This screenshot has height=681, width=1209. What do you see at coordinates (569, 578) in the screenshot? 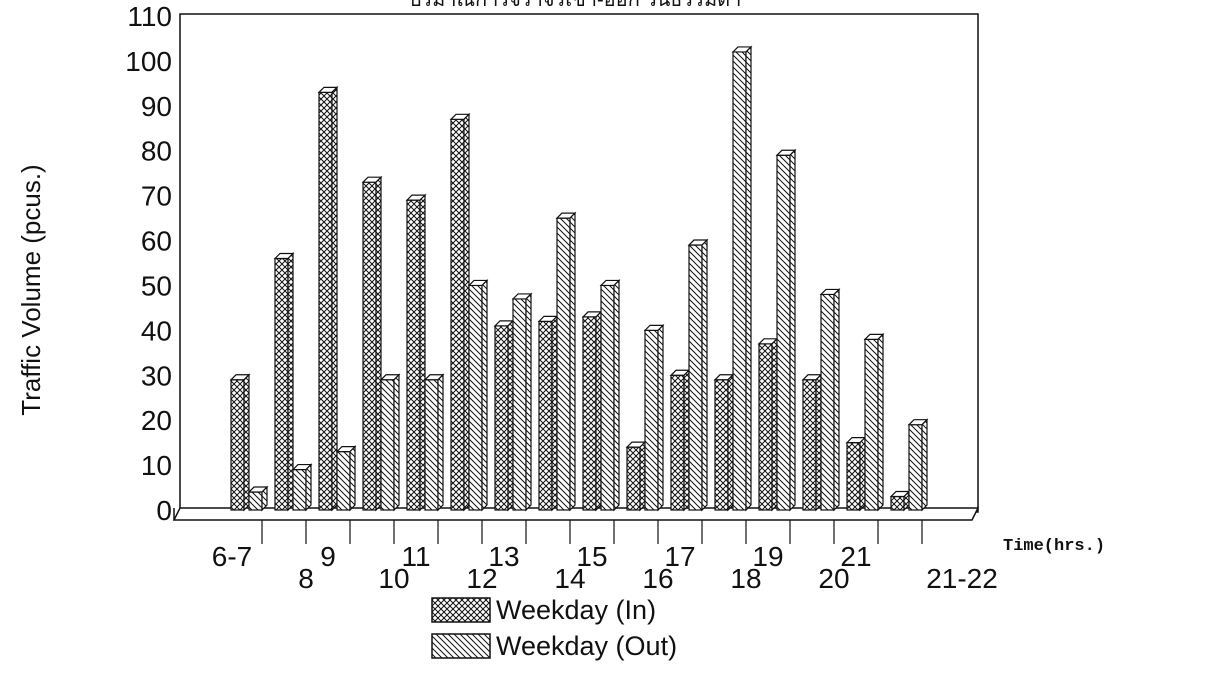
I see `x-tick-label: 14` at bounding box center [569, 578].